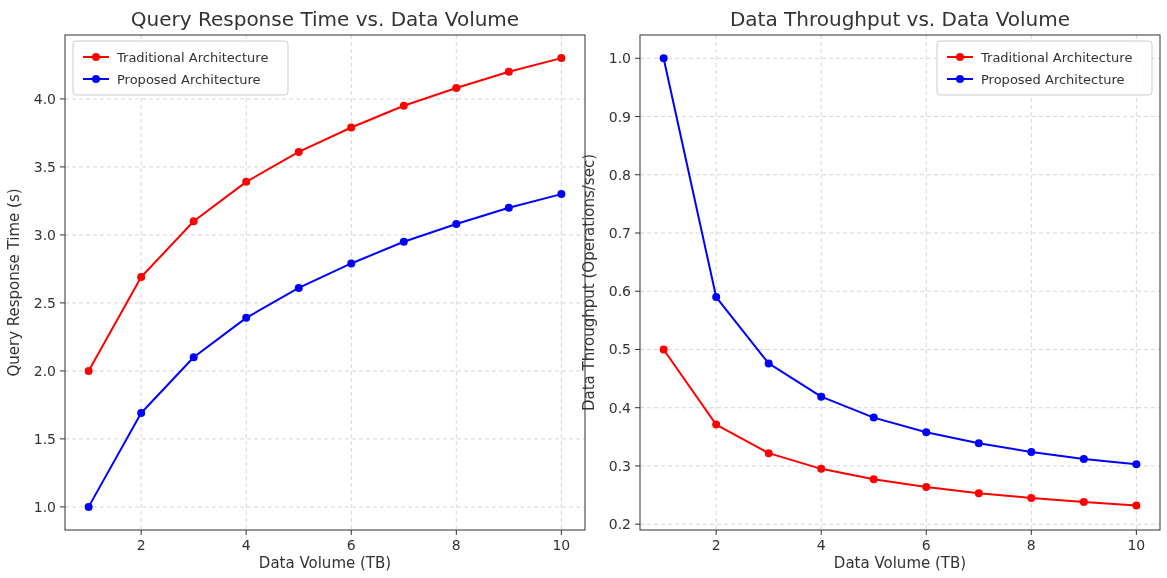 The image size is (1167, 578). I want to click on y-tick-label: 0.3, so click(619, 465).